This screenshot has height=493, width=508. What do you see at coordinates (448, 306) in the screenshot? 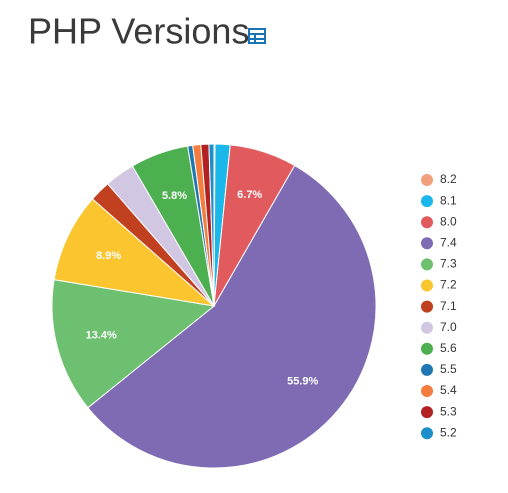
I see `legend-label: 7.1` at bounding box center [448, 306].